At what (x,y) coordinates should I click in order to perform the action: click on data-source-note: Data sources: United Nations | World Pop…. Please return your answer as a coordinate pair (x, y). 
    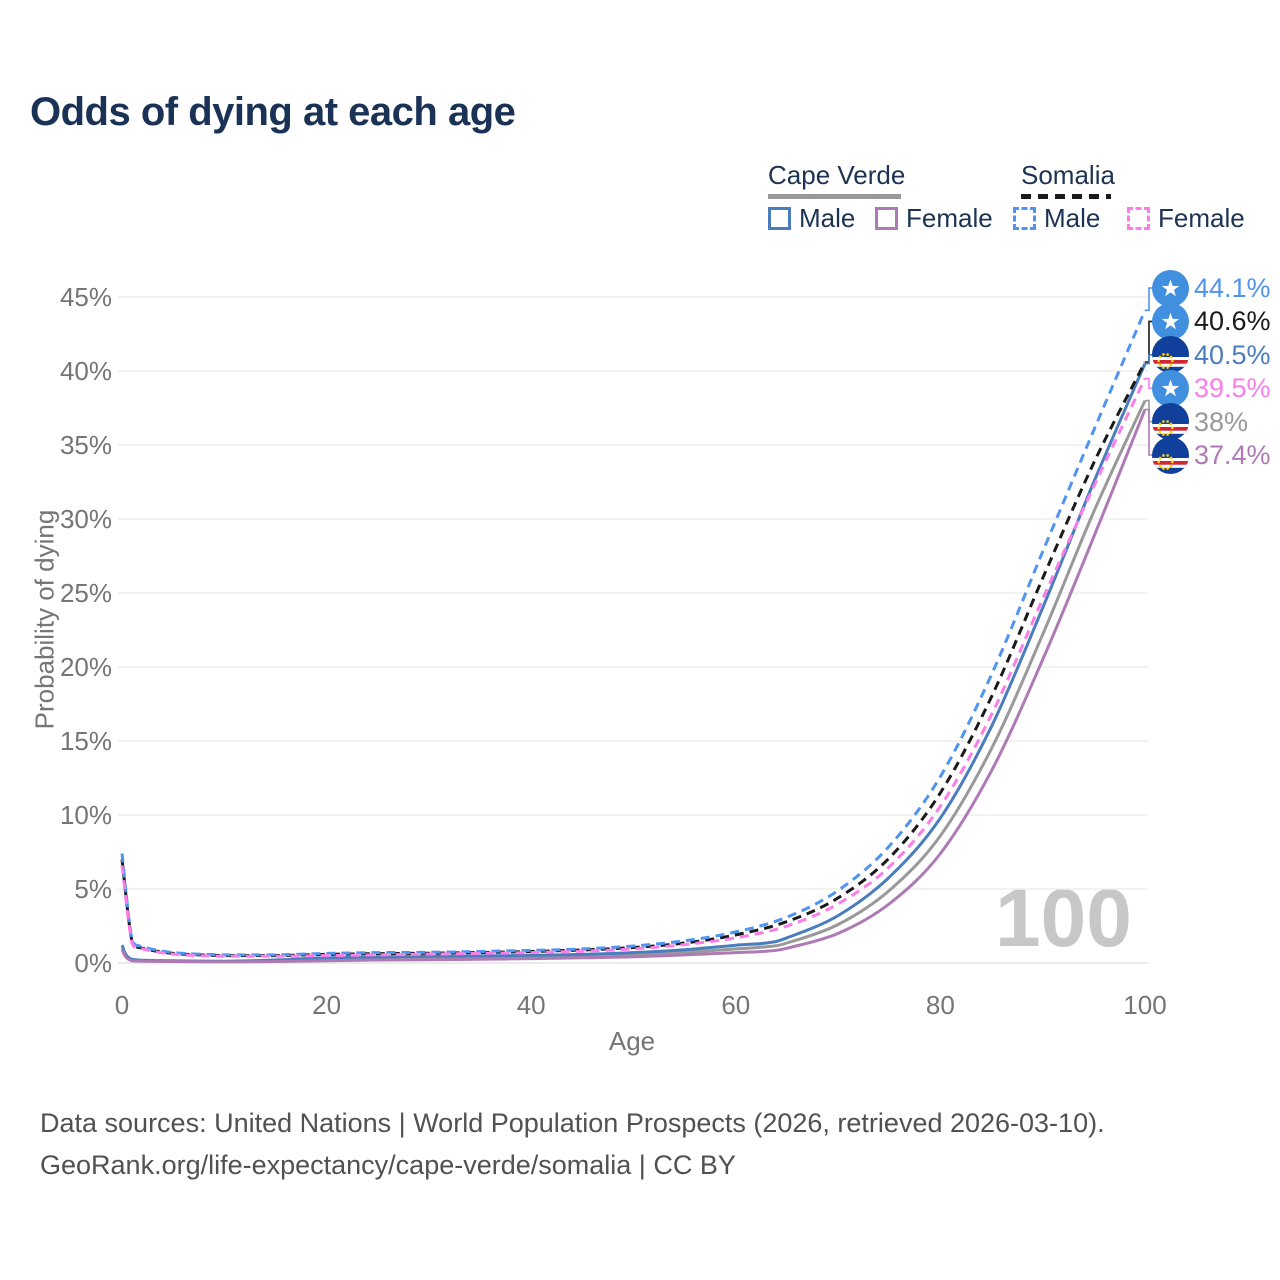
    Looking at the image, I should click on (572, 1123).